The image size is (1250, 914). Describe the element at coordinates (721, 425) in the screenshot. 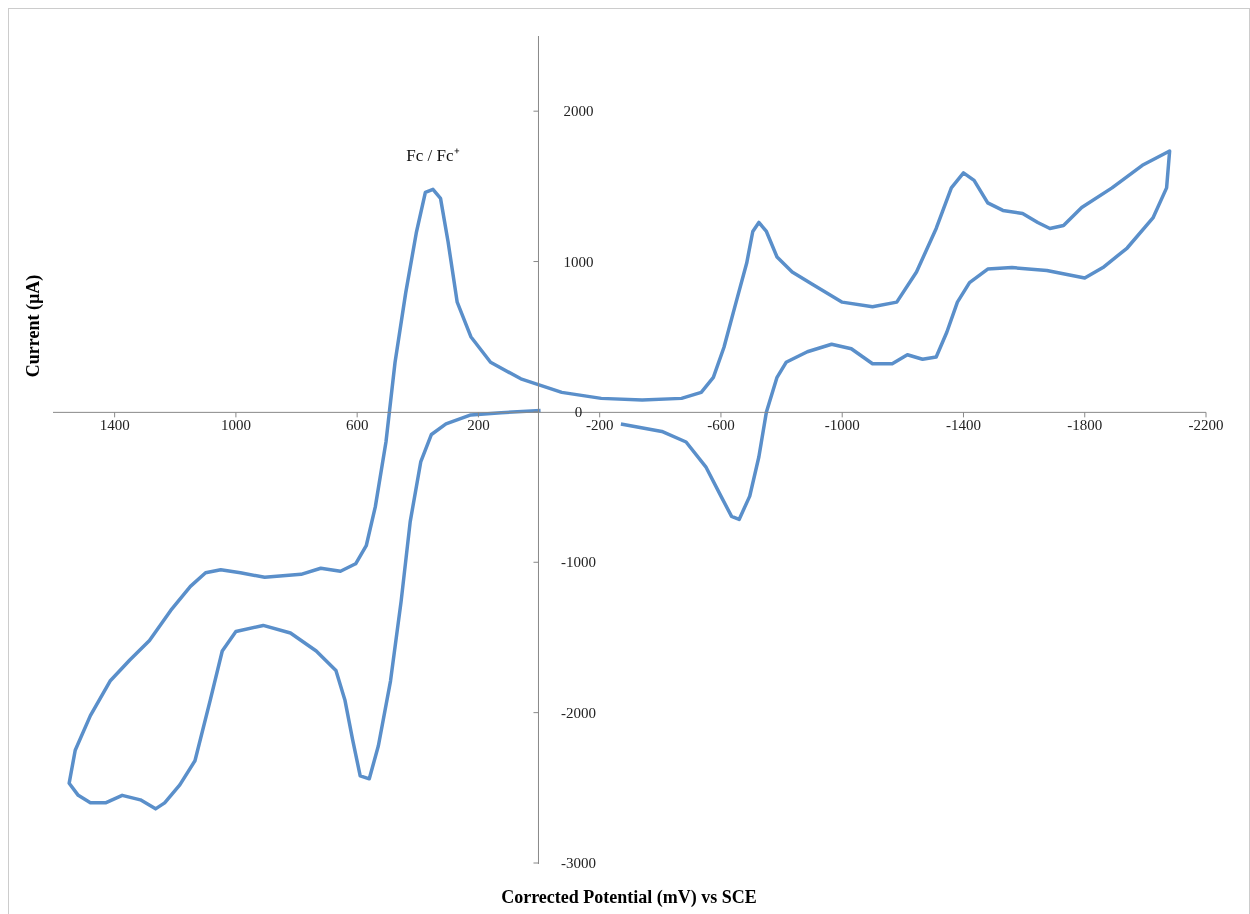

I see `x-tick-label: -600` at that location.